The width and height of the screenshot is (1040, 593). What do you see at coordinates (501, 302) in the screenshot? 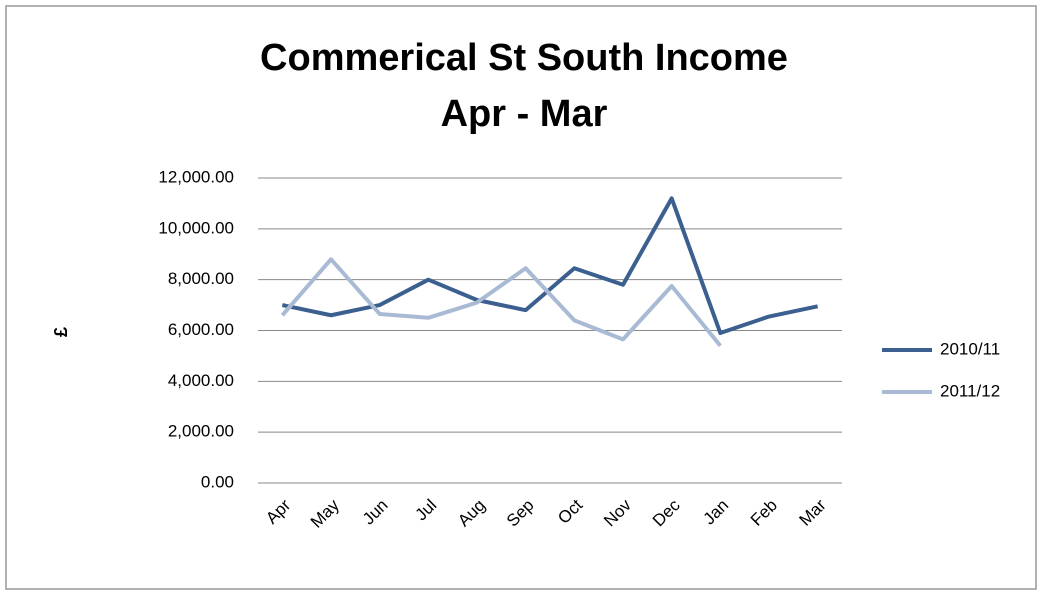
I see `series-line` at bounding box center [501, 302].